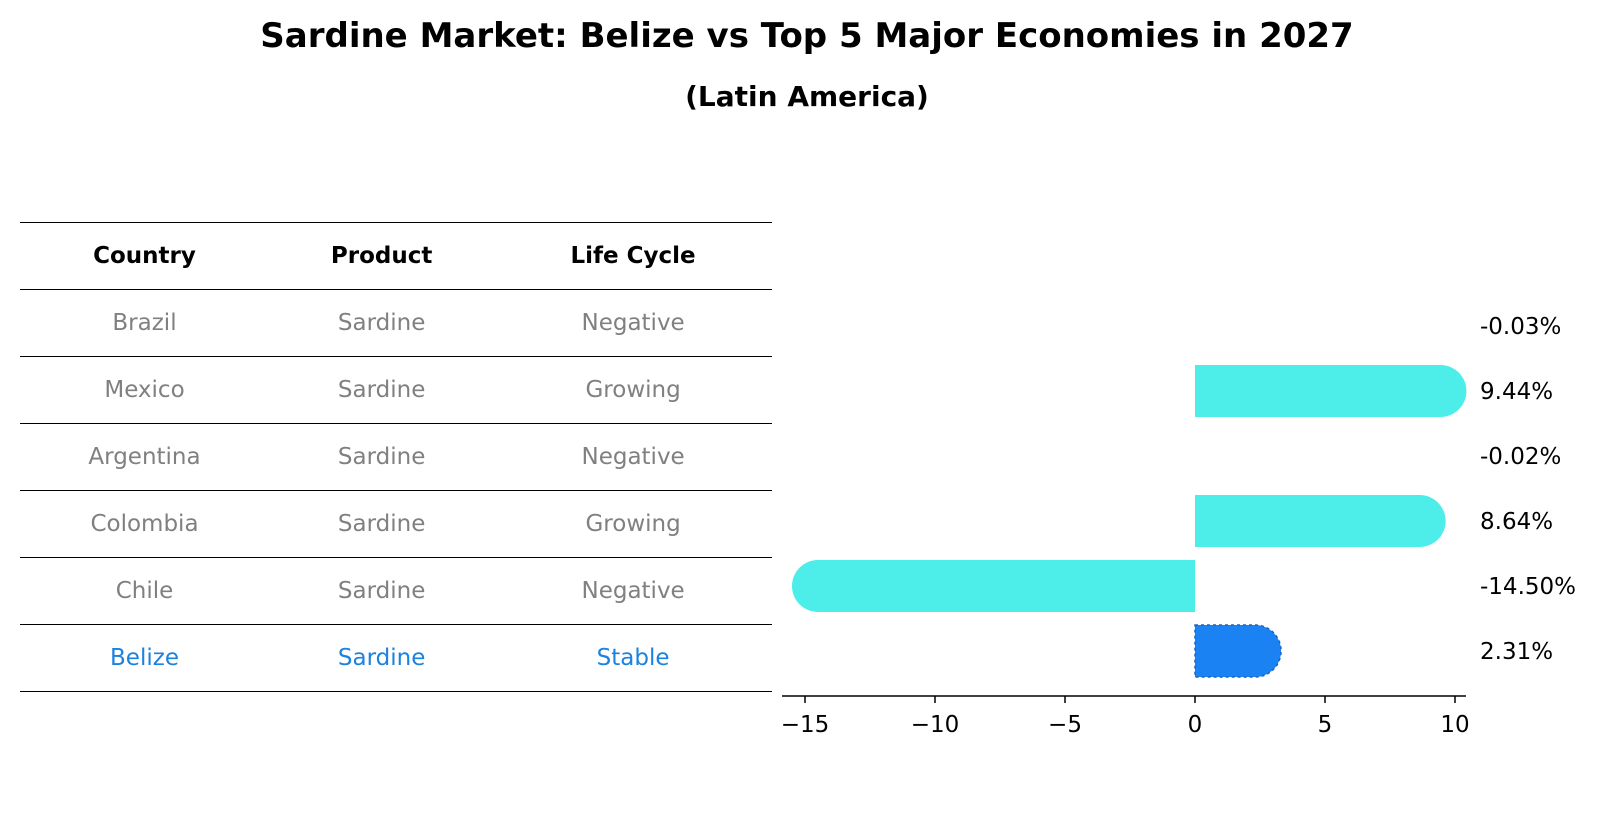 The height and width of the screenshot is (823, 1614). I want to click on table-header-row: Country Product Life Cycle, so click(396, 256).